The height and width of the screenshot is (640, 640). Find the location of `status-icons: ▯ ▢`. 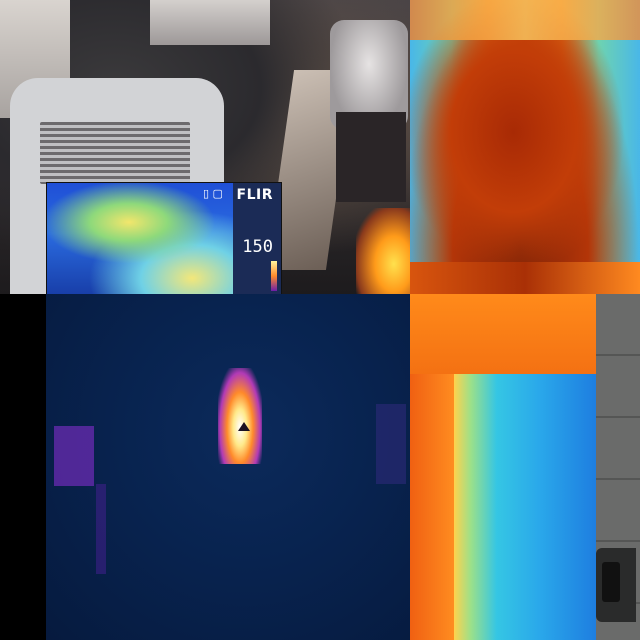

status-icons: ▯ ▢ is located at coordinates (213, 193).